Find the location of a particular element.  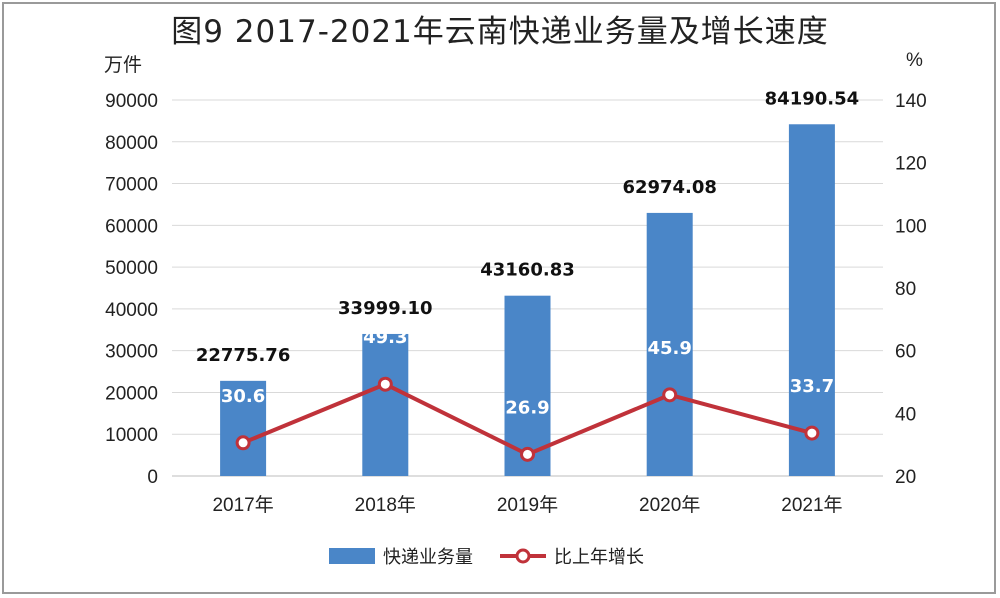

y-axis-tick-label: 90000 is located at coordinates (131, 101).